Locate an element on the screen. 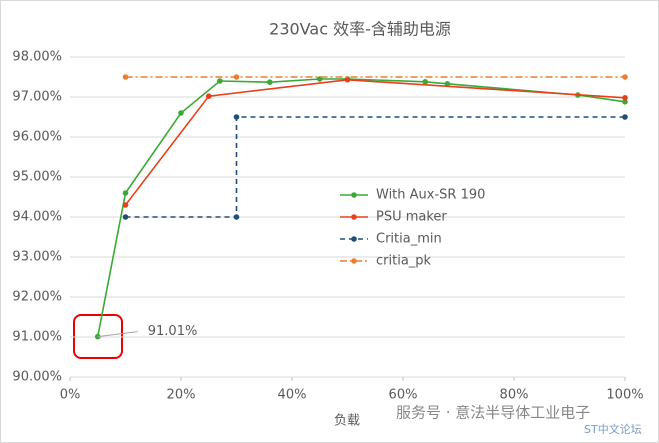 Image resolution: width=659 pixels, height=443 pixels. y-tick-label: 97.00% is located at coordinates (37, 97).